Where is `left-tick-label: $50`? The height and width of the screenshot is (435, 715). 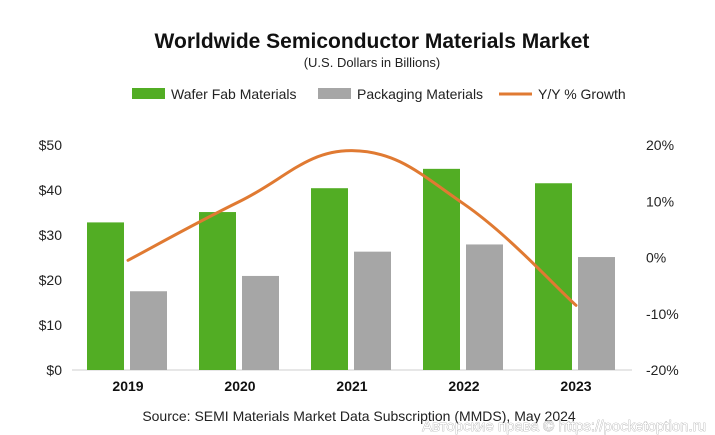
left-tick-label: $50 is located at coordinates (51, 145).